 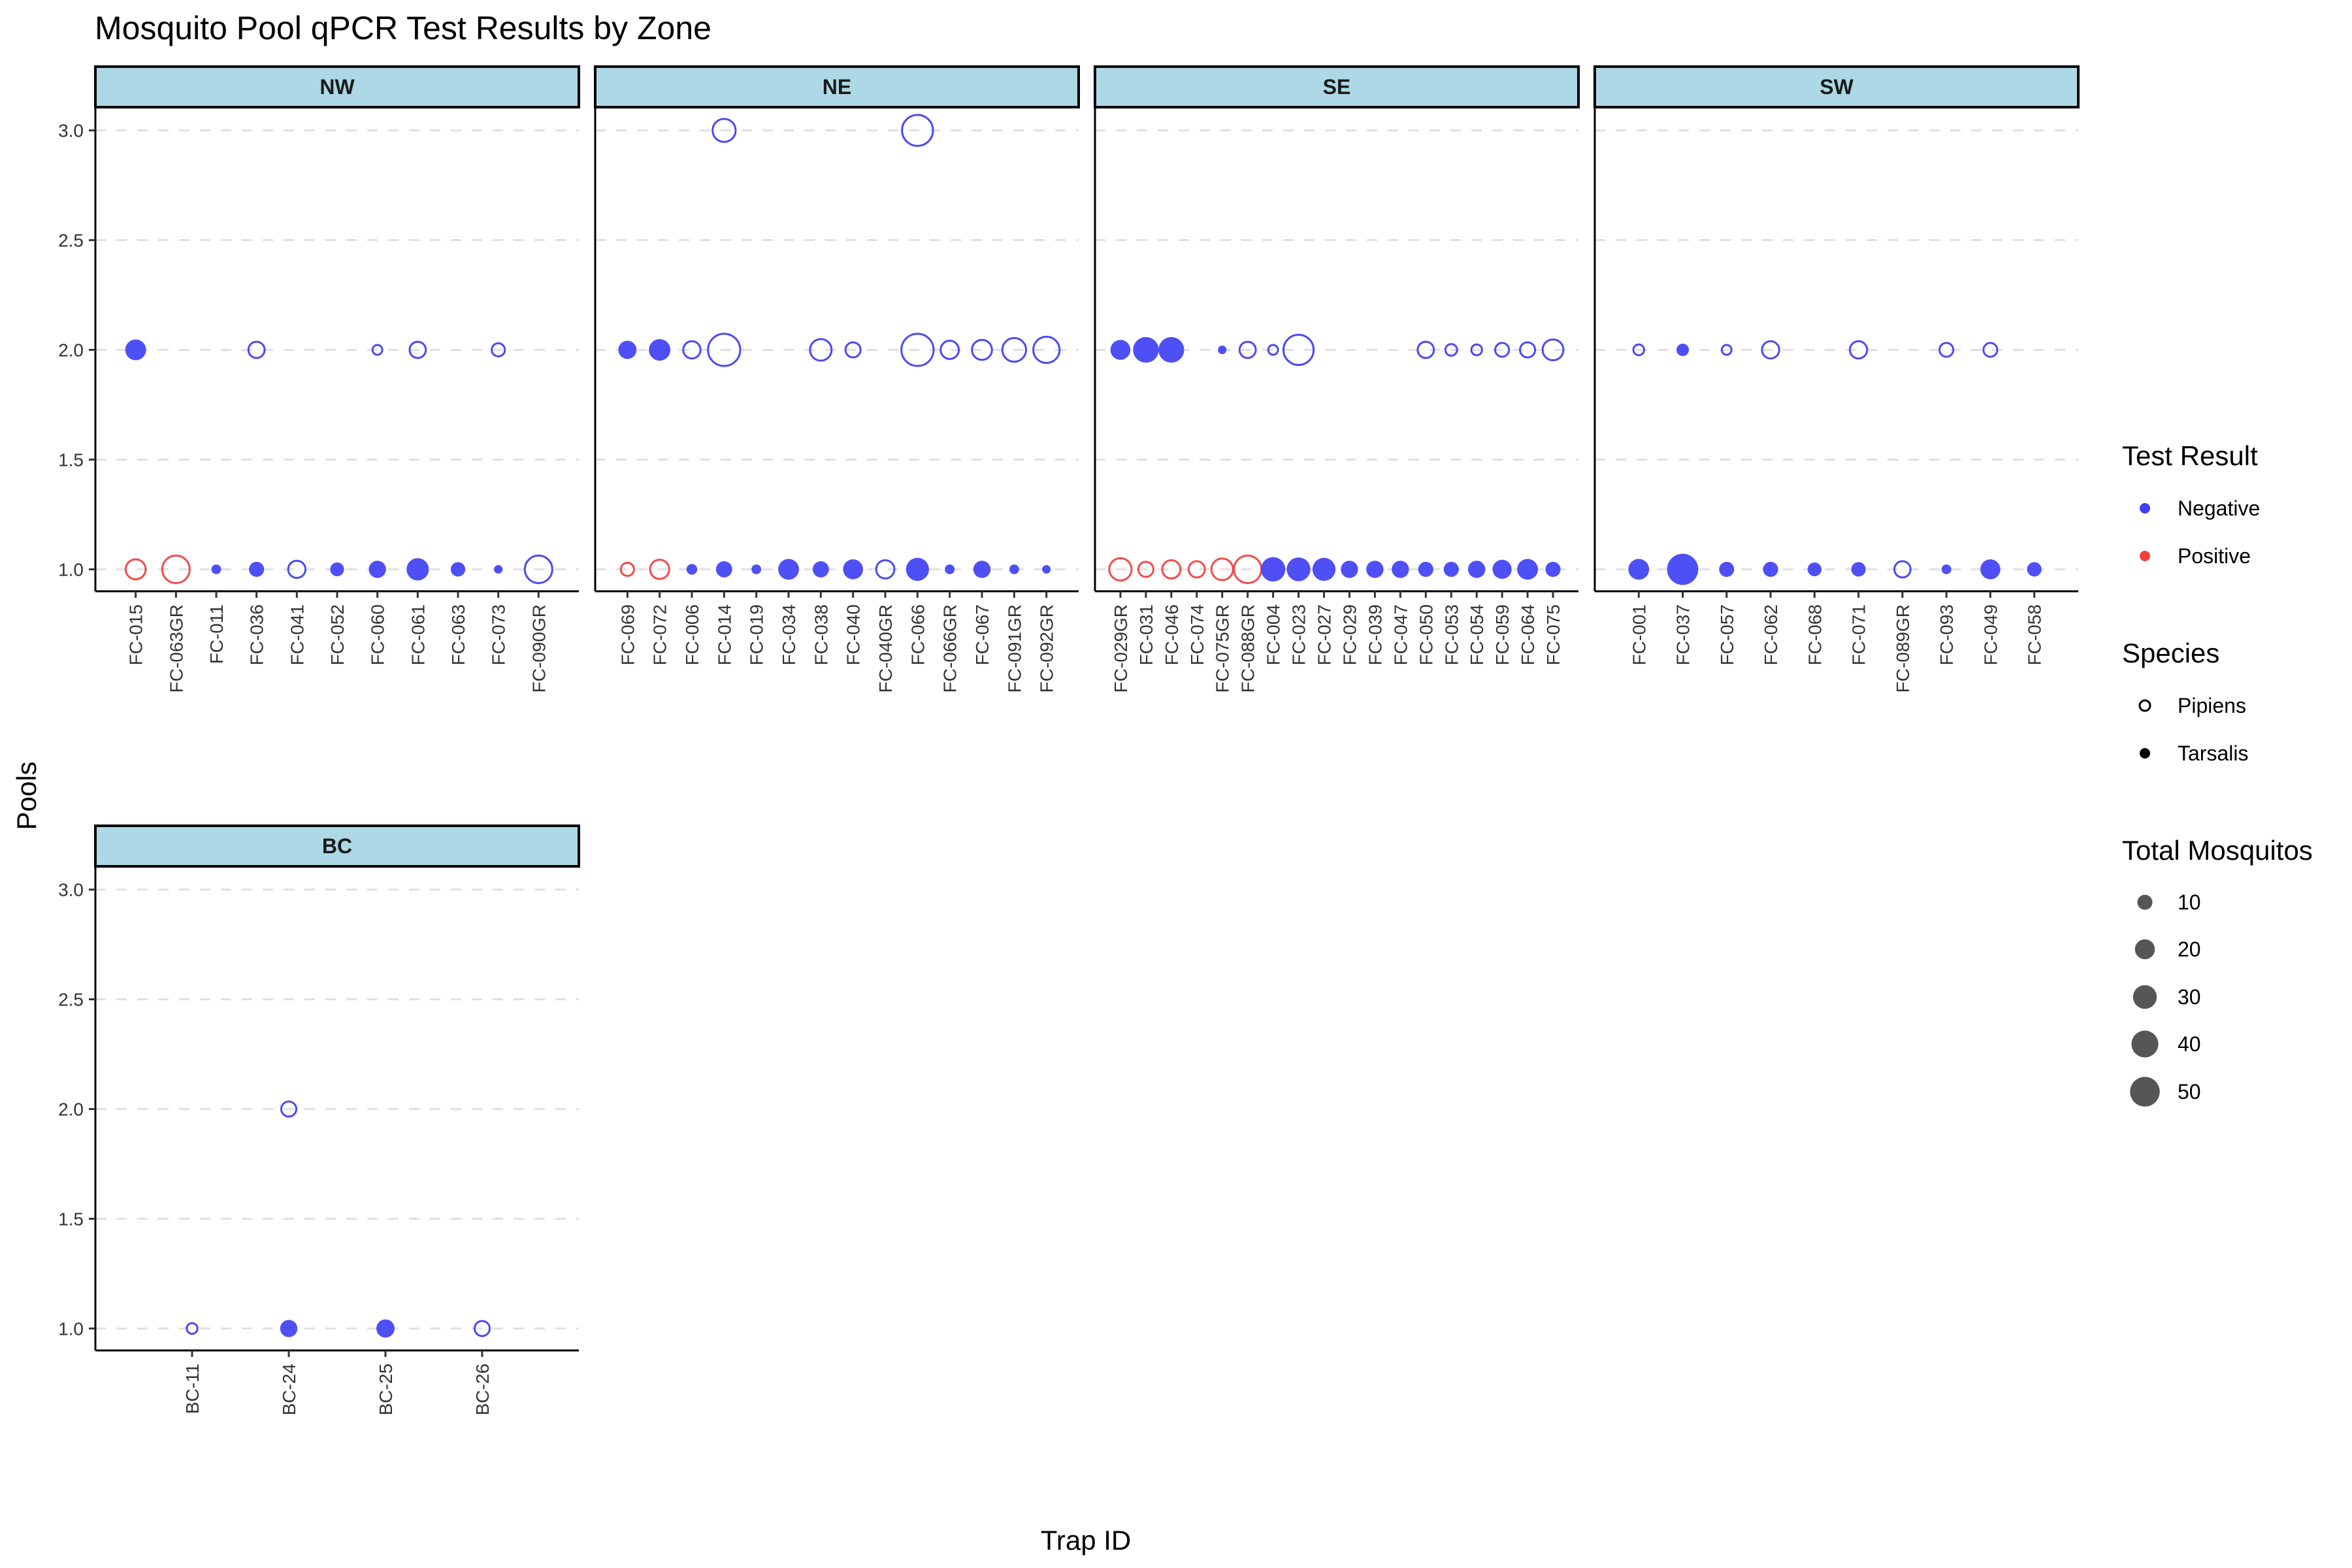 What do you see at coordinates (853, 634) in the screenshot?
I see `x-tick-label-ne-7: FC-040` at bounding box center [853, 634].